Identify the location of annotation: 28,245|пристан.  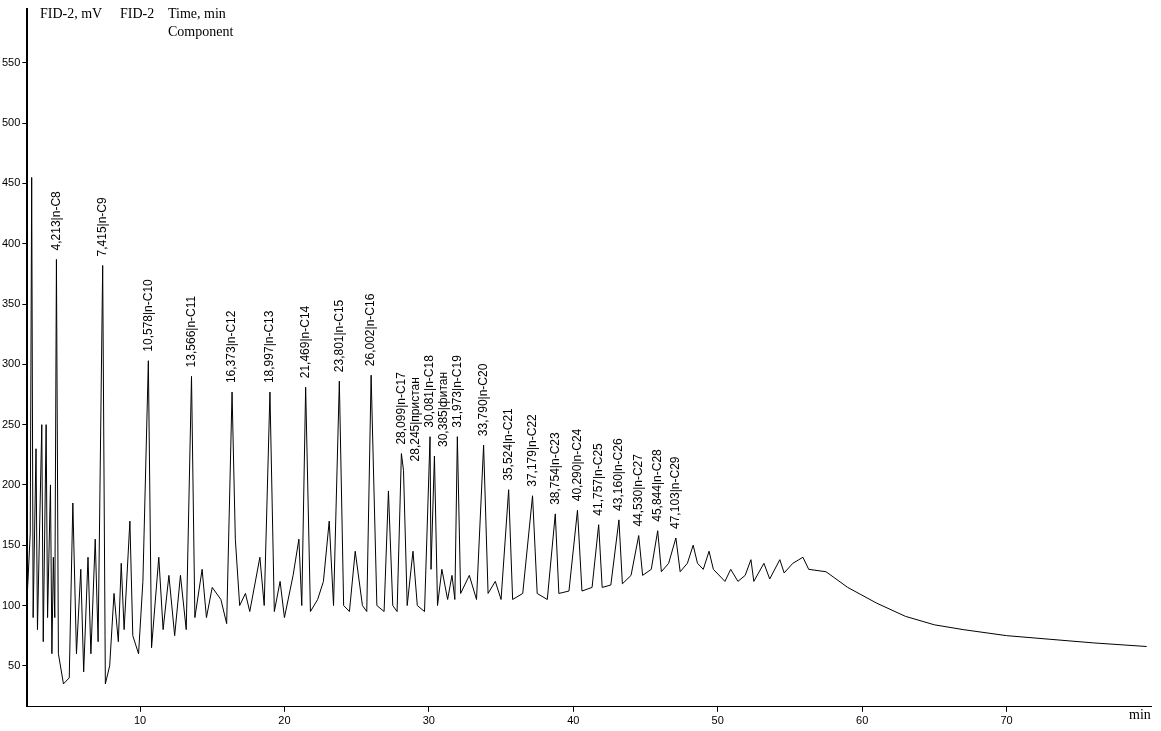
(414, 419).